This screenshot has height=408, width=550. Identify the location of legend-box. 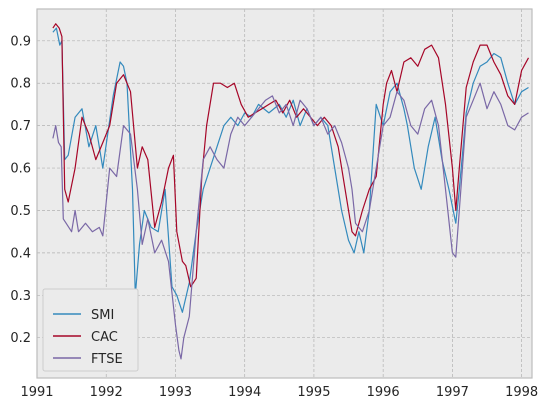
(90, 330).